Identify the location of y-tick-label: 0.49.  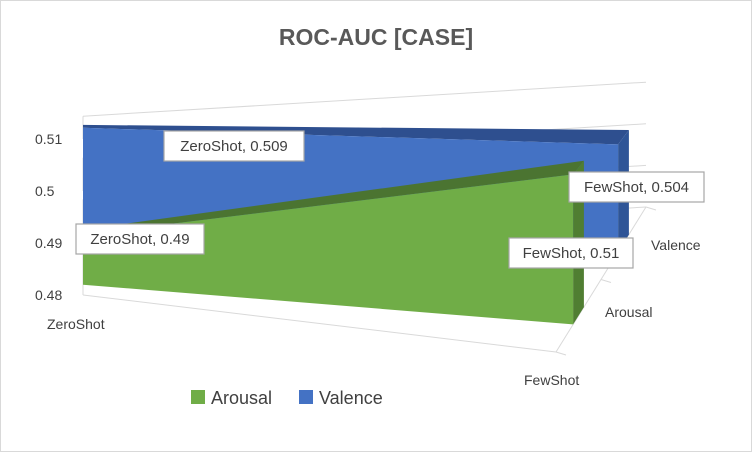
(48, 243).